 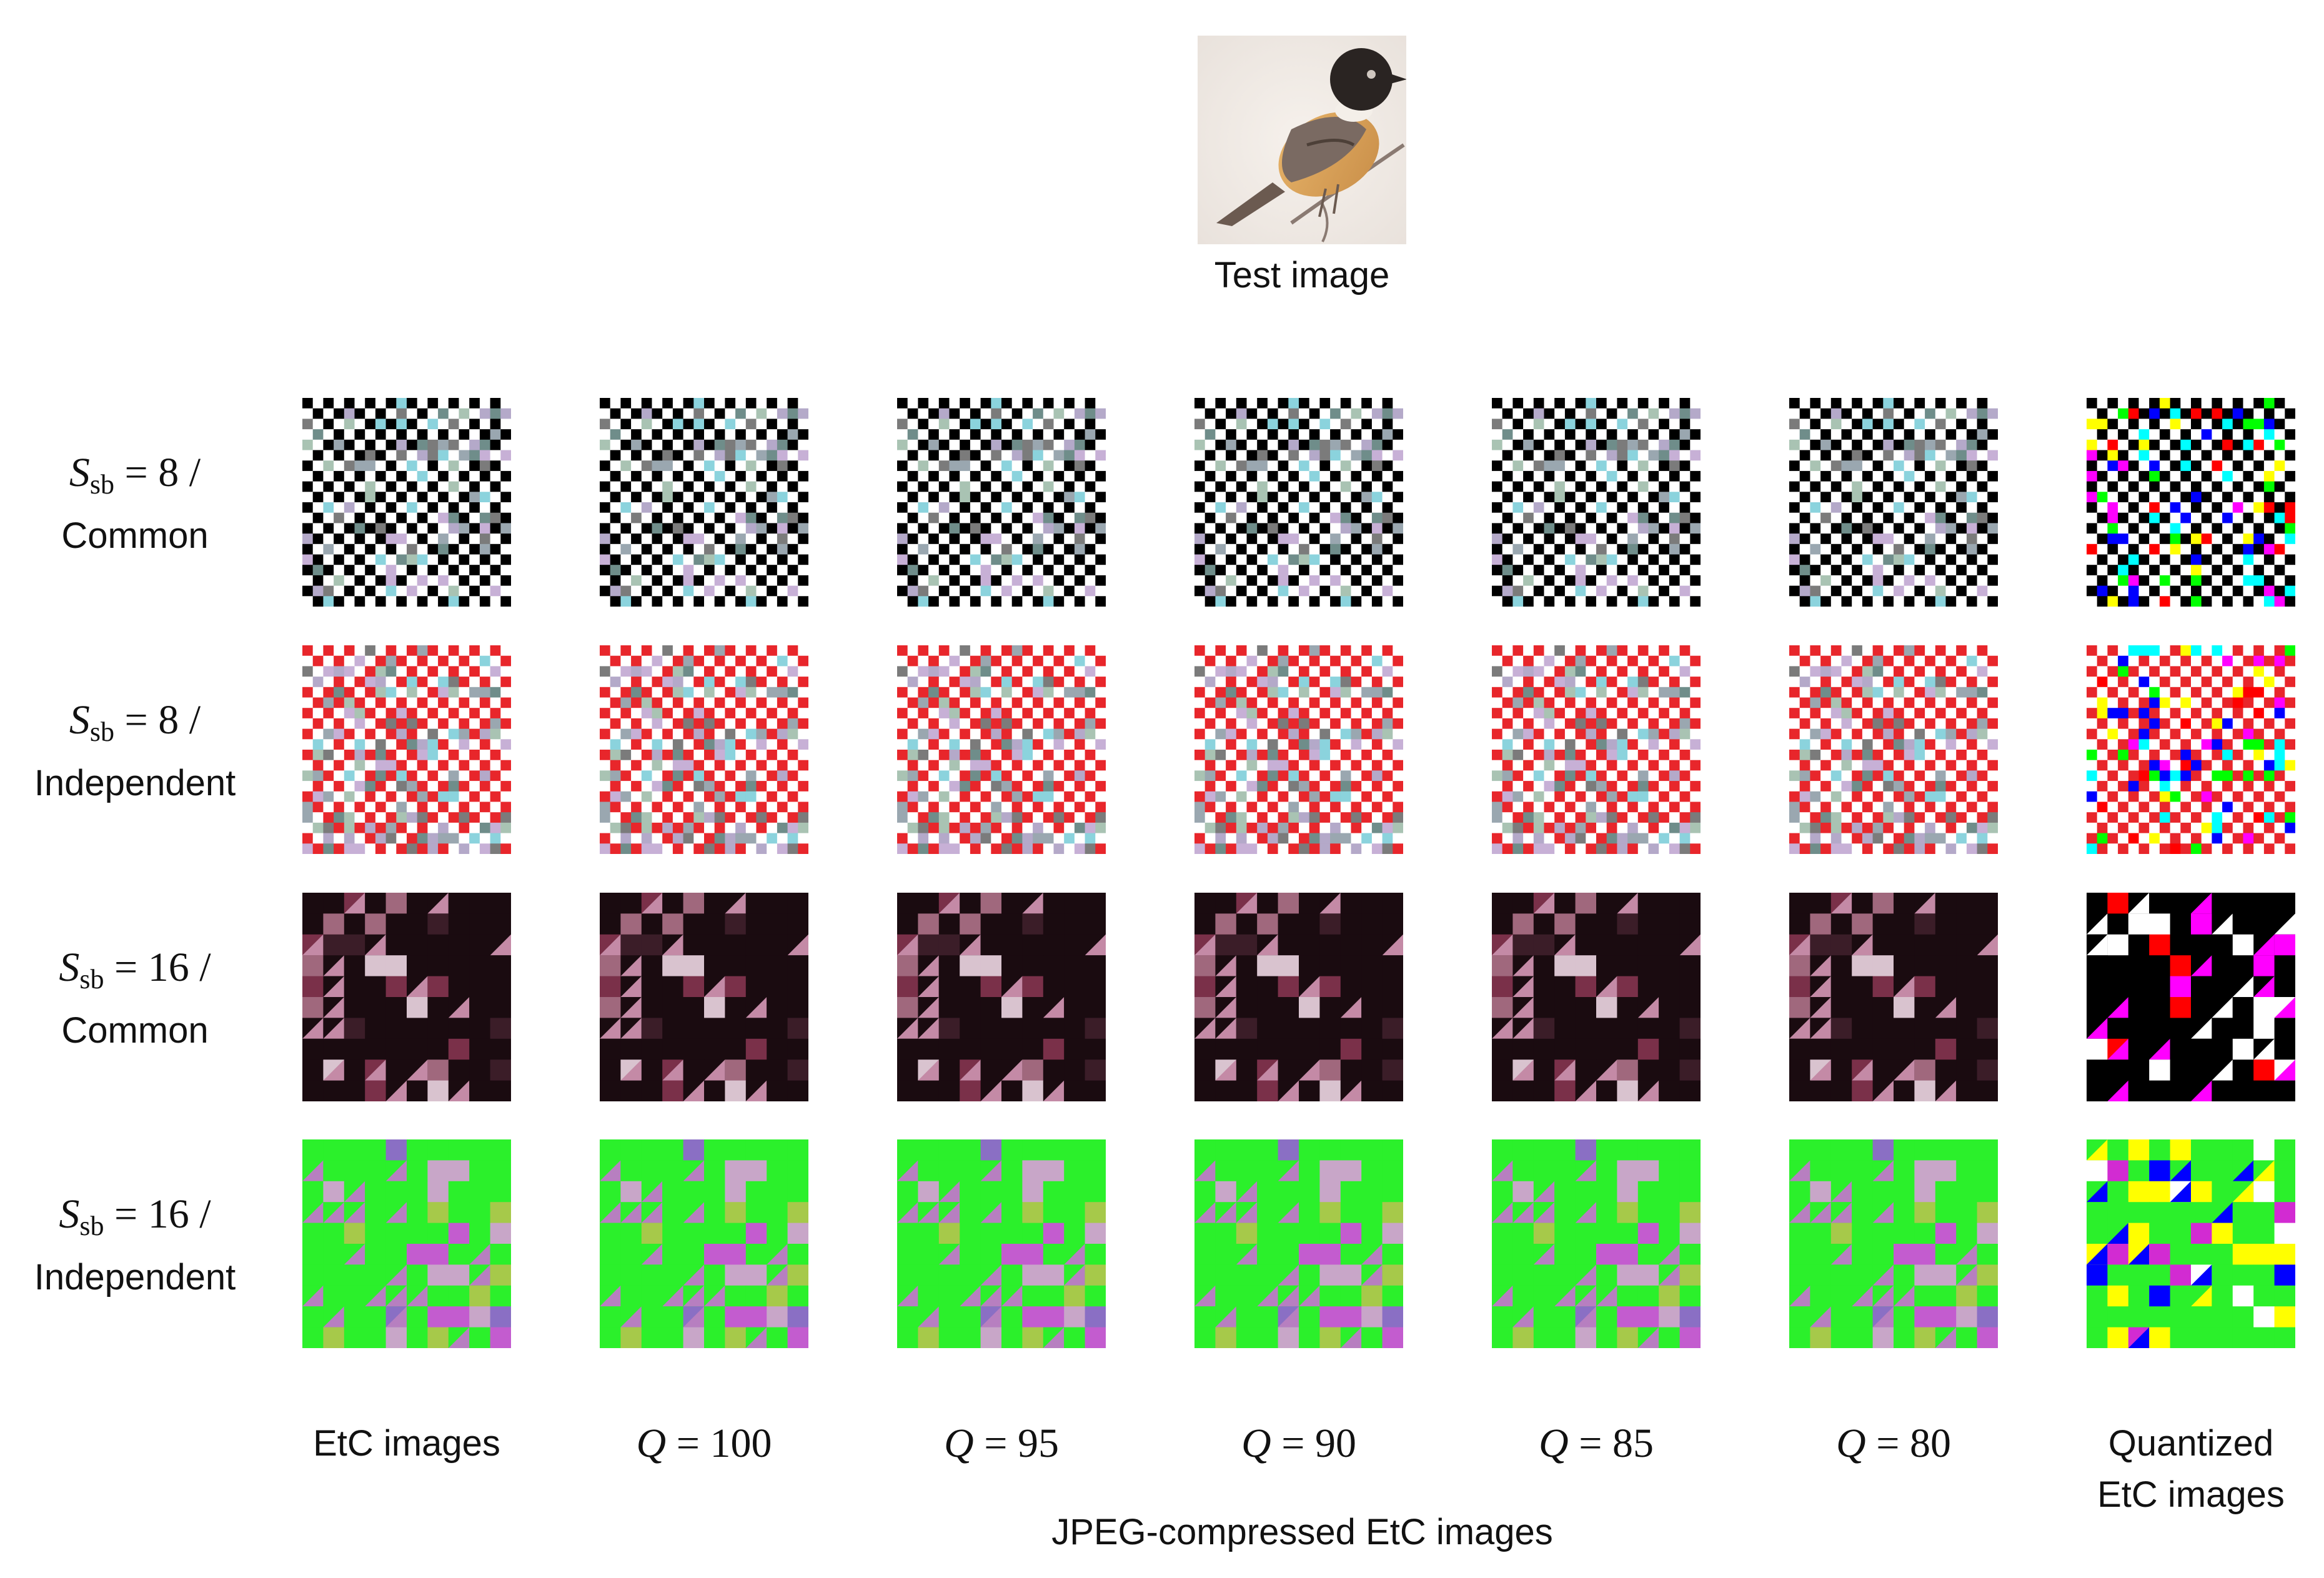 I want to click on column-label-6: Q = 80, so click(x=1893, y=1444).